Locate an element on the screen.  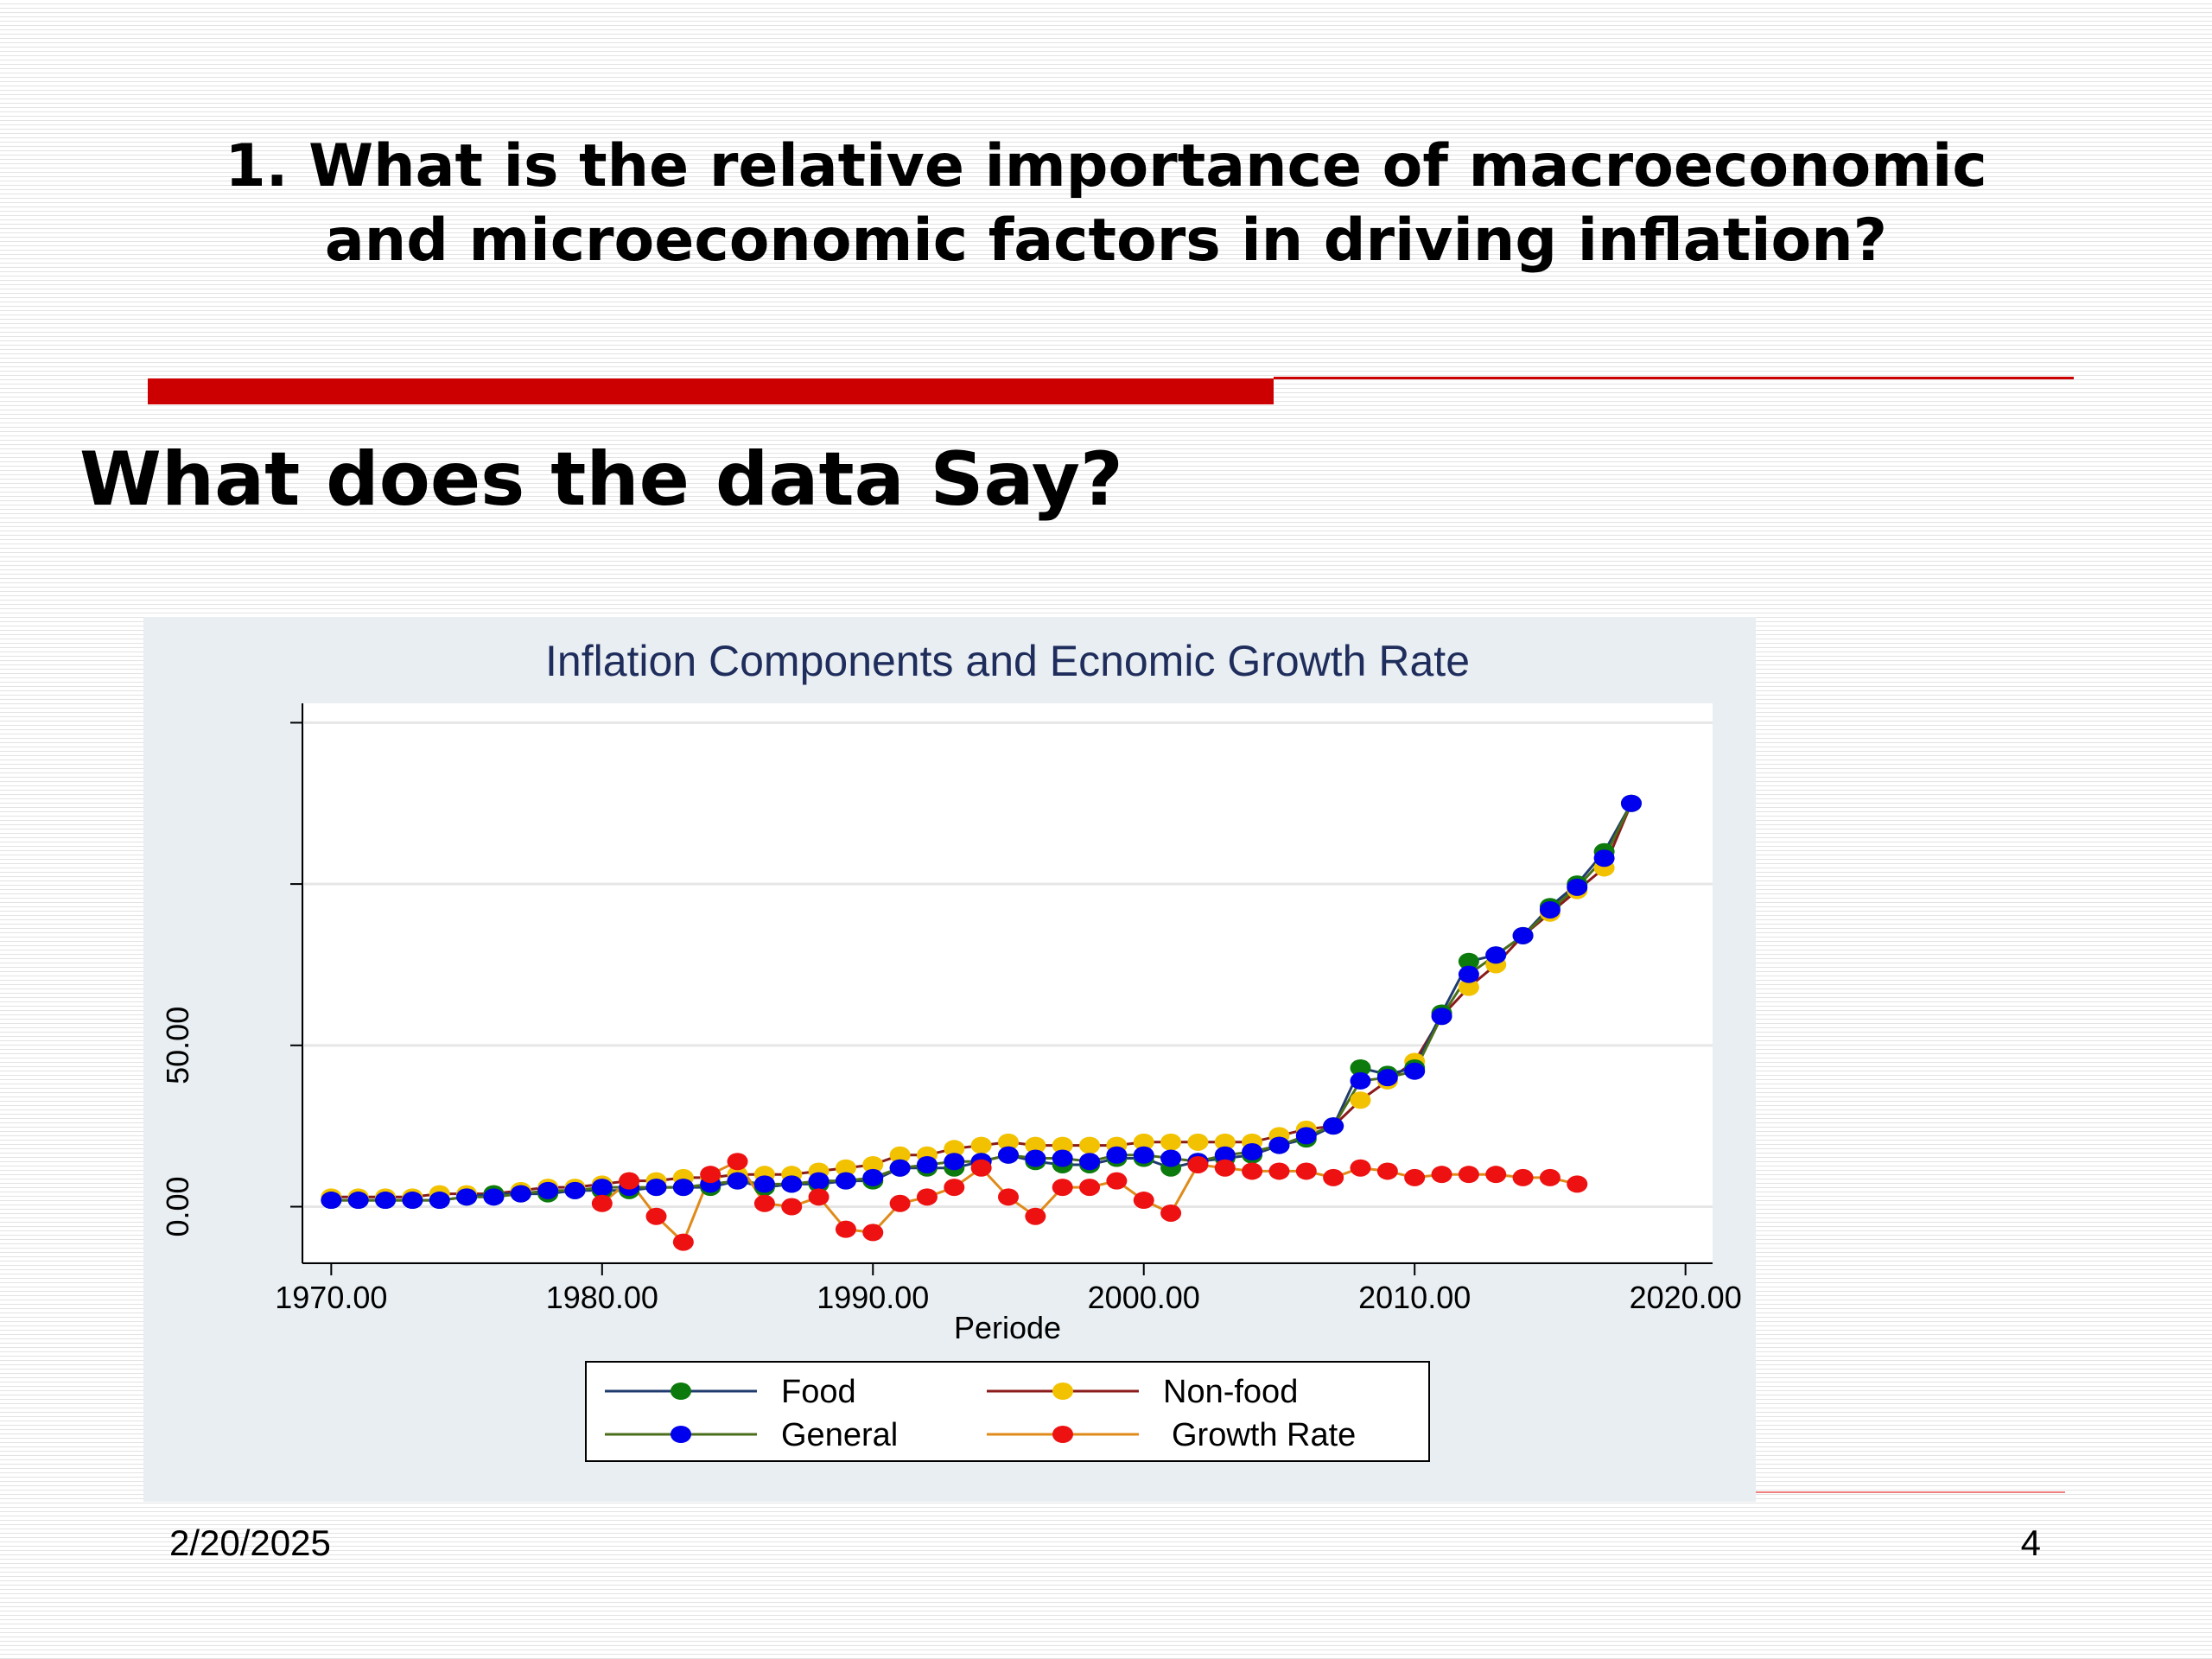
accent-bar is located at coordinates (711, 391).